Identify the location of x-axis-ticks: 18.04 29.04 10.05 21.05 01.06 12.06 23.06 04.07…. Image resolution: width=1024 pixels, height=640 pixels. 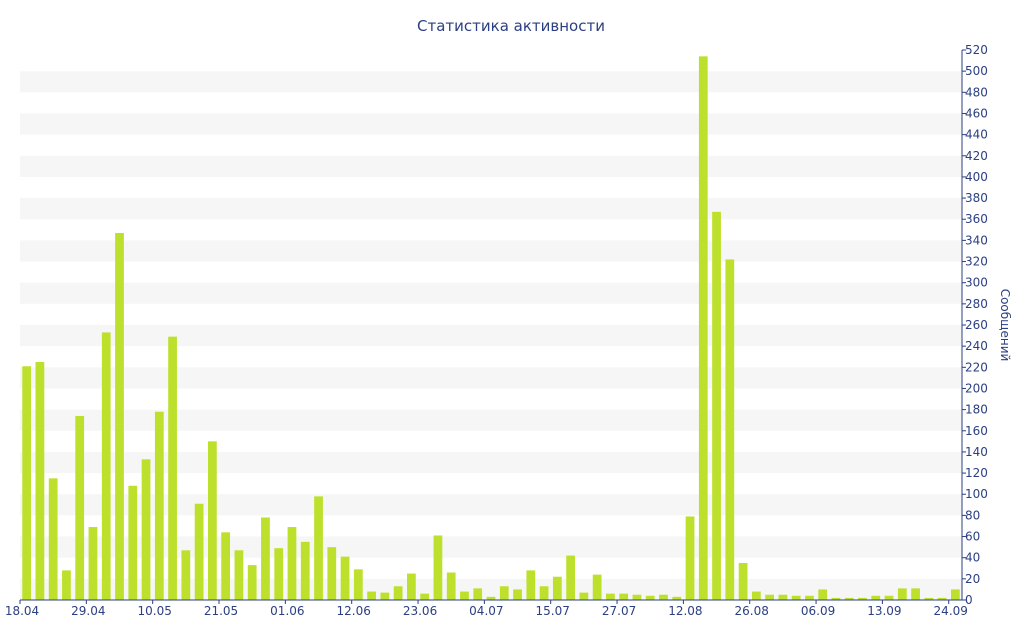
(486, 609).